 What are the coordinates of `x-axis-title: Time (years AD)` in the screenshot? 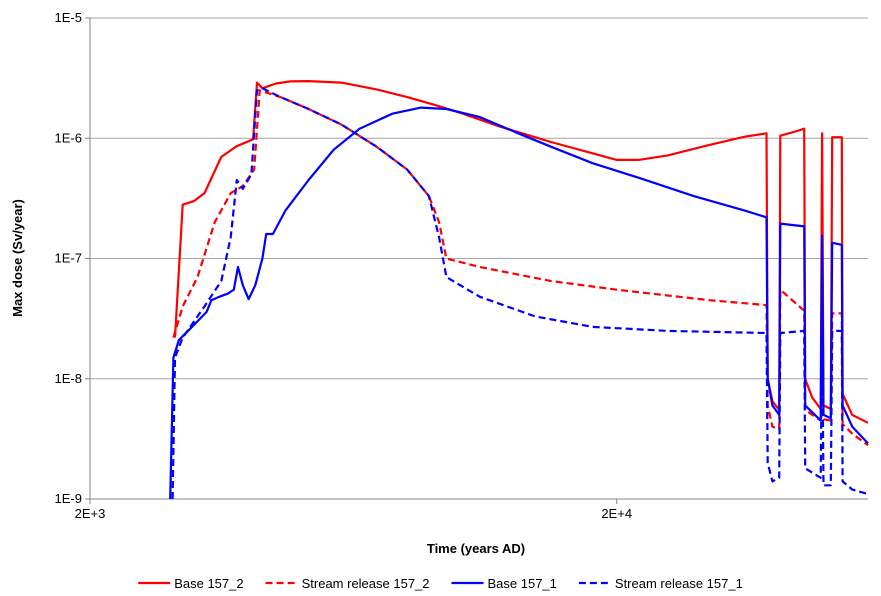 It's located at (476, 548).